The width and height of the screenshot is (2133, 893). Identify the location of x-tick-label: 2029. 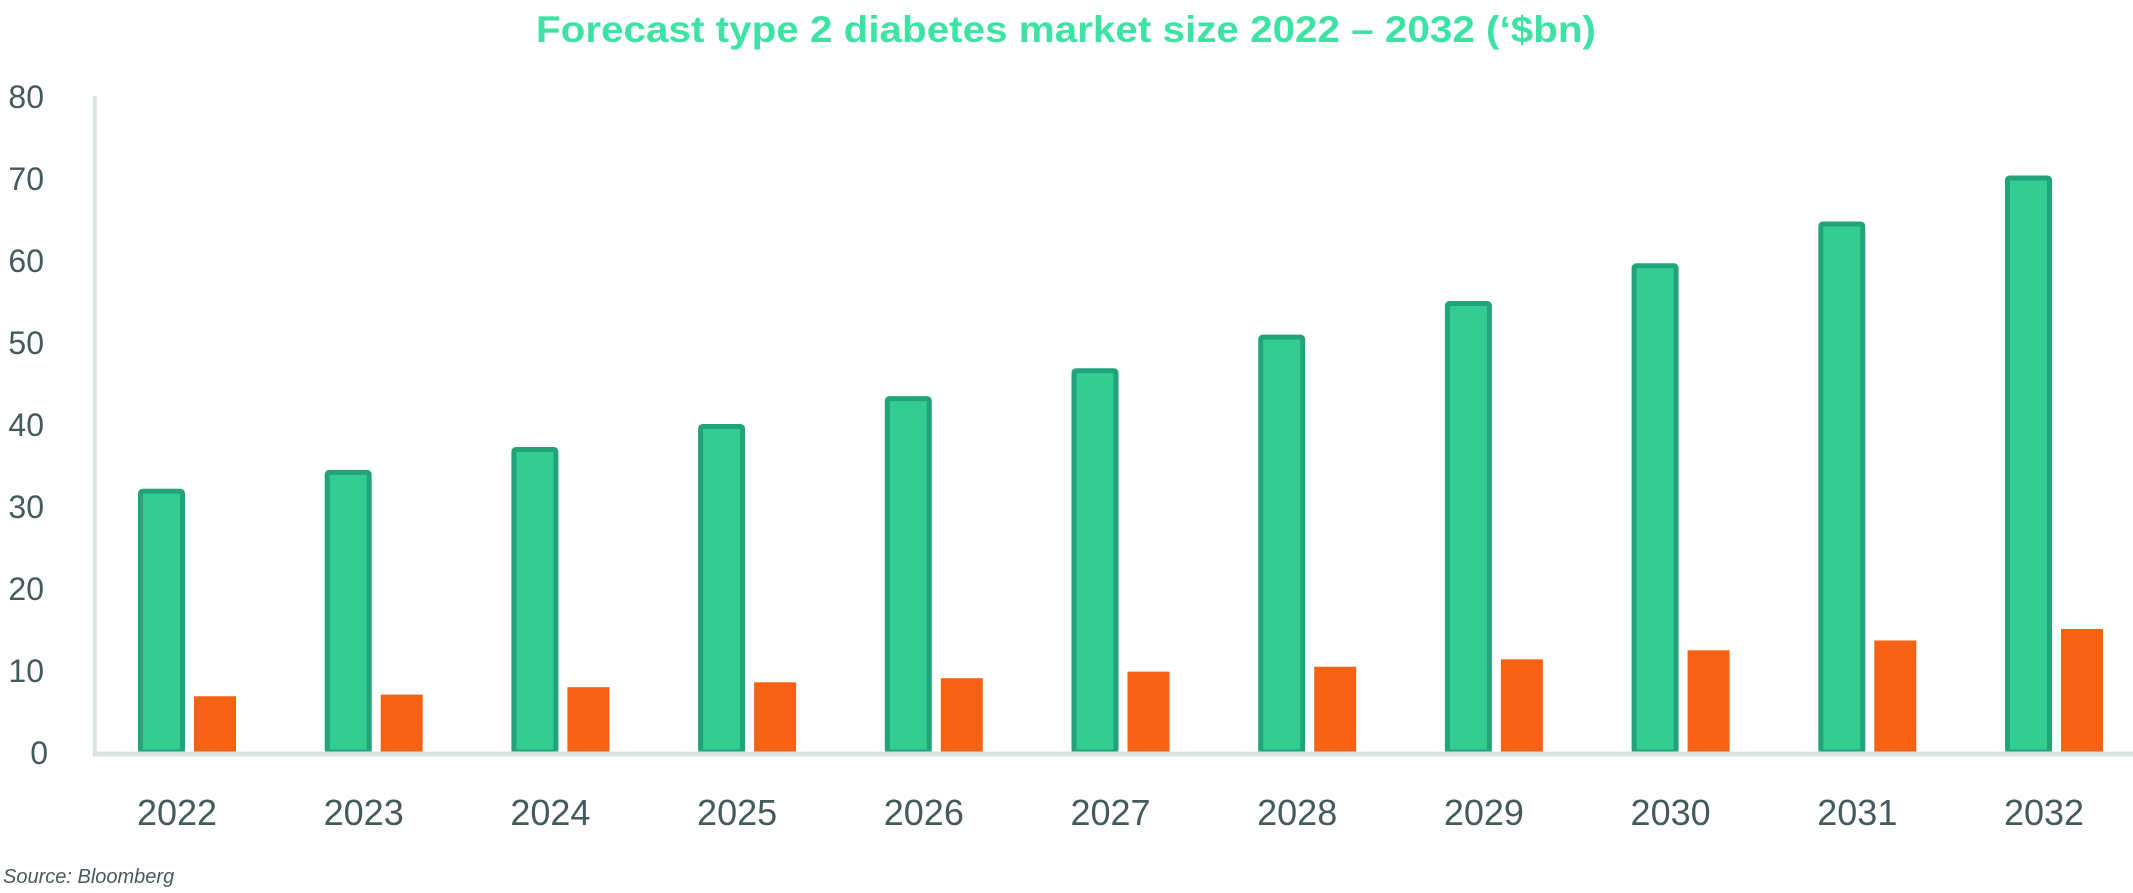
(1484, 812).